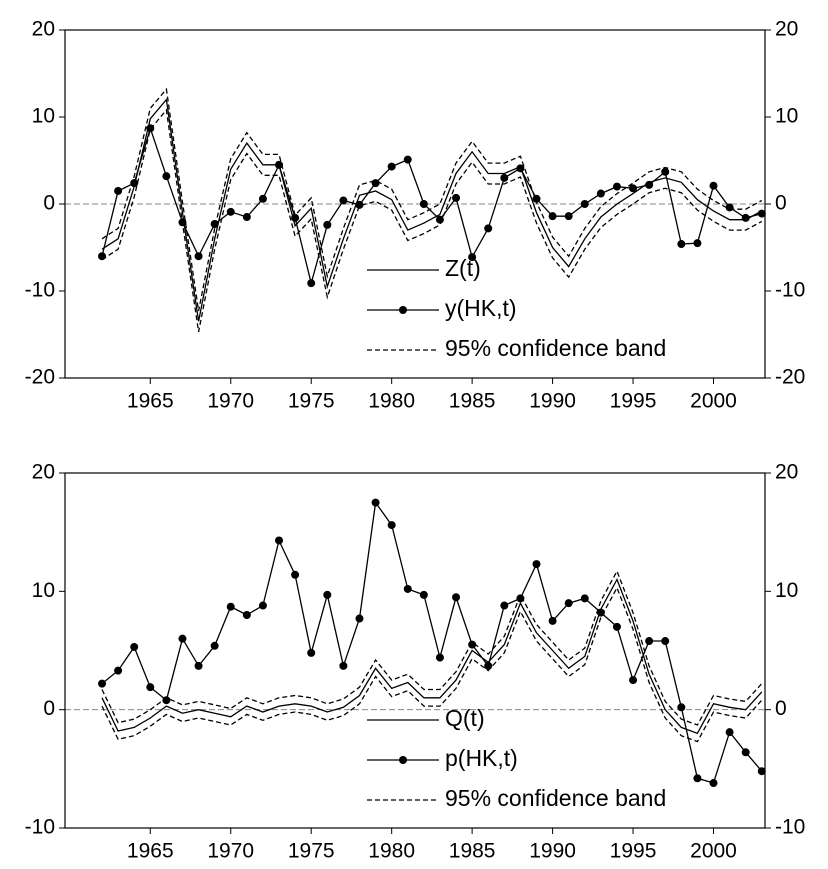 This screenshot has height=869, width=828. Describe the element at coordinates (481, 308) in the screenshot. I see `legend-label: y(HK,t)` at that location.